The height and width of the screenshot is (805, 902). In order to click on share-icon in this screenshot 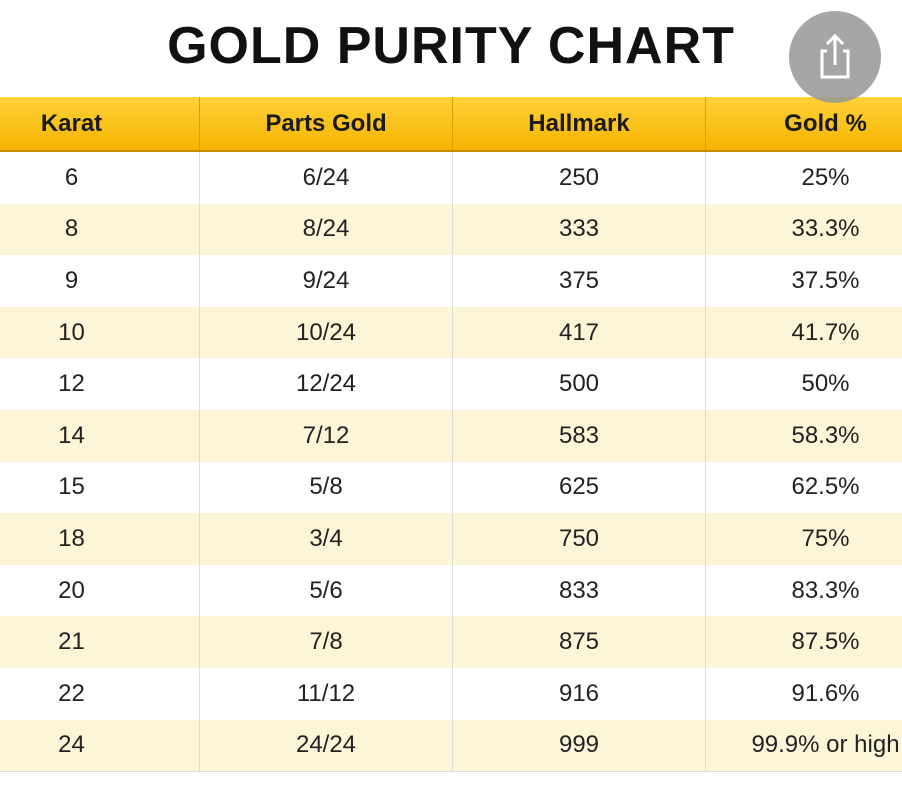, I will do `click(835, 56)`.